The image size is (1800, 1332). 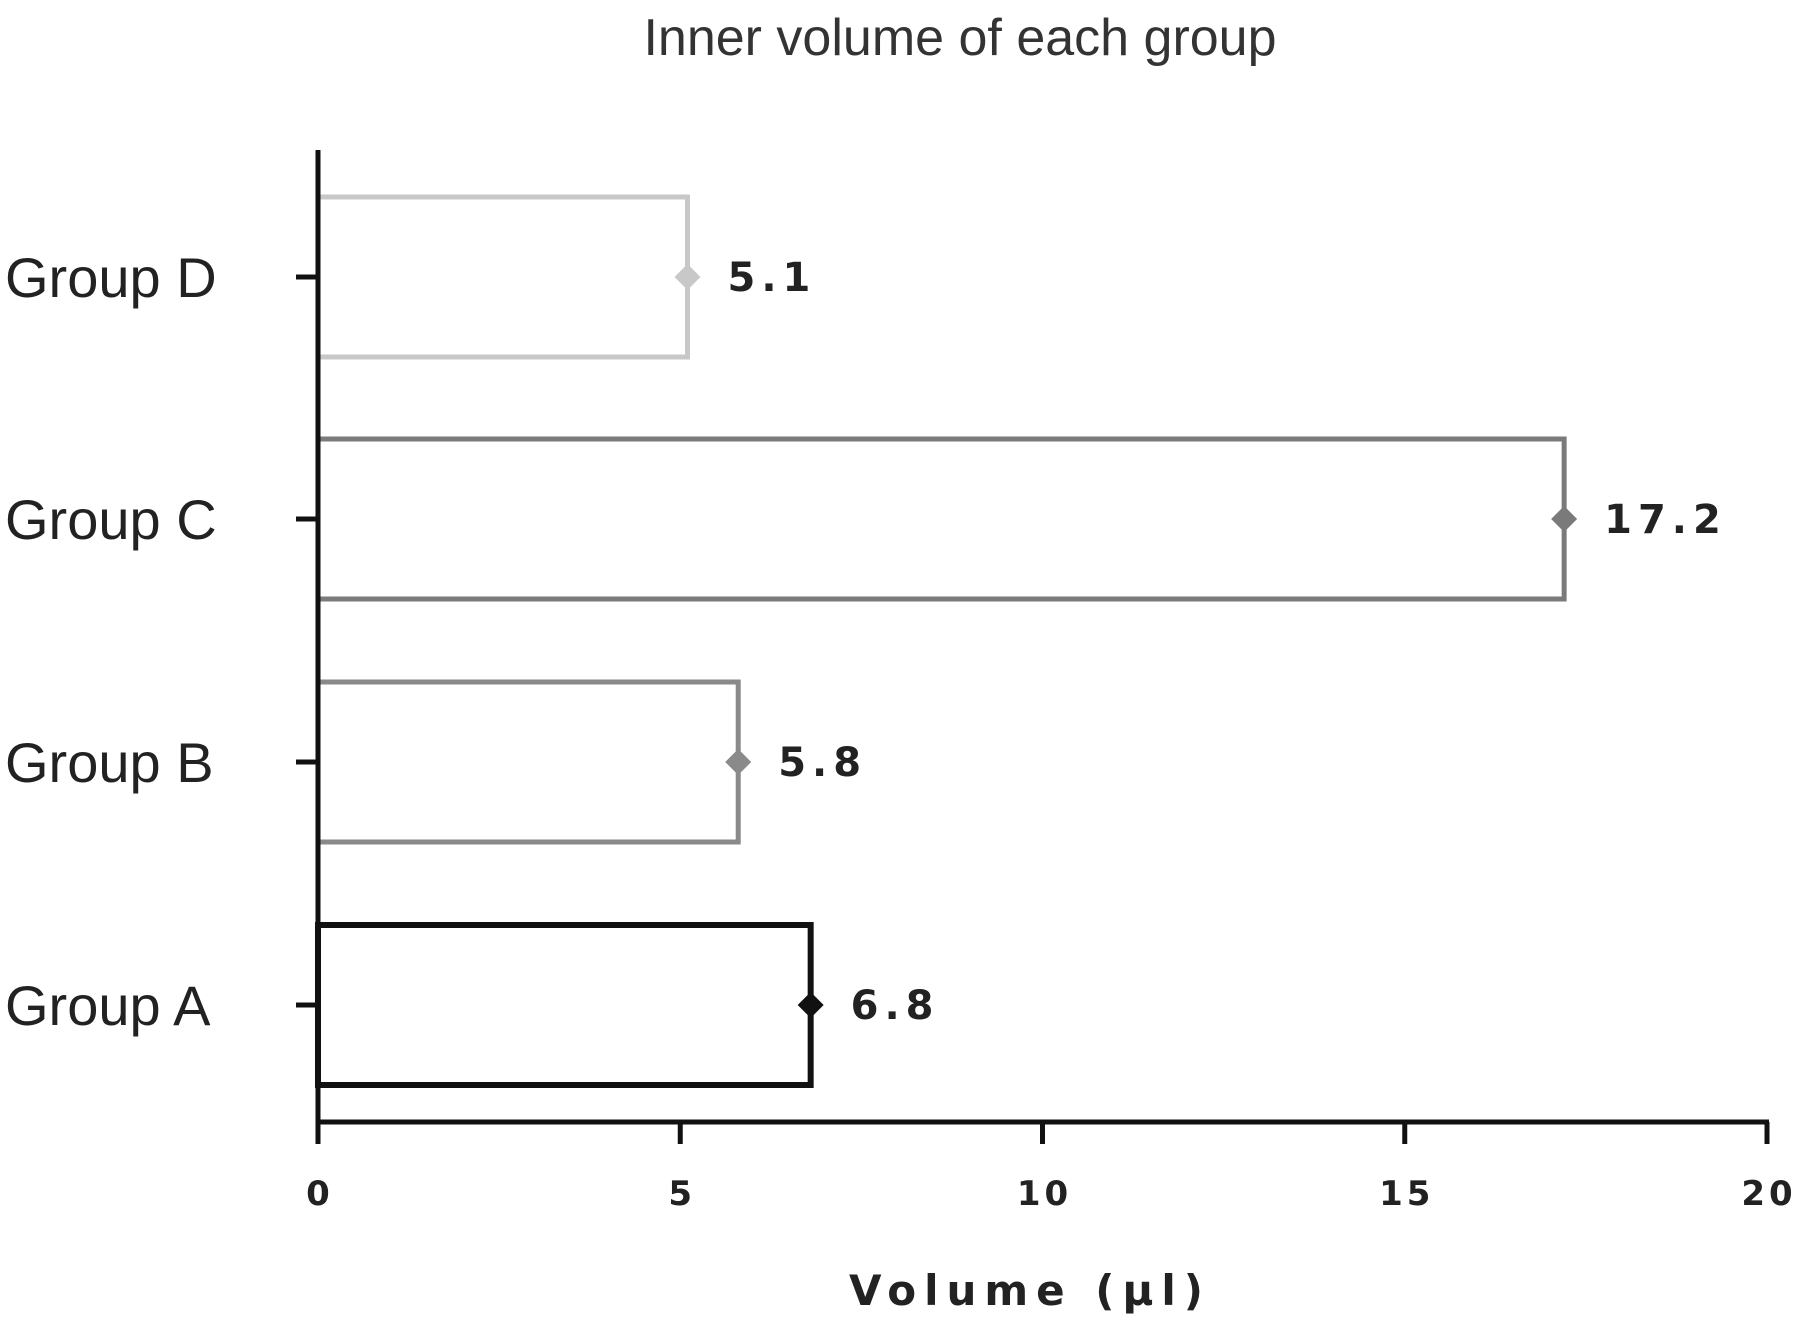 What do you see at coordinates (810, 1005) in the screenshot?
I see `marker-group-a` at bounding box center [810, 1005].